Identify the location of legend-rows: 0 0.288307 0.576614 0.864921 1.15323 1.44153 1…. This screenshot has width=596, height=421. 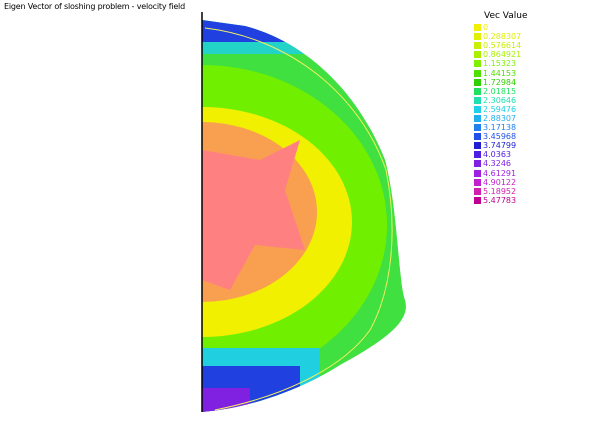
(501, 114).